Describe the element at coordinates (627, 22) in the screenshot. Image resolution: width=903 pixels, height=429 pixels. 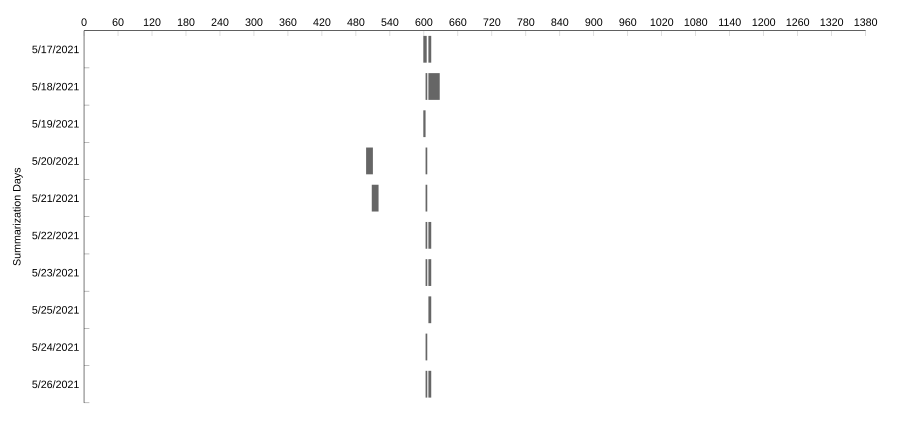
I see `x-tick-label: 960` at that location.